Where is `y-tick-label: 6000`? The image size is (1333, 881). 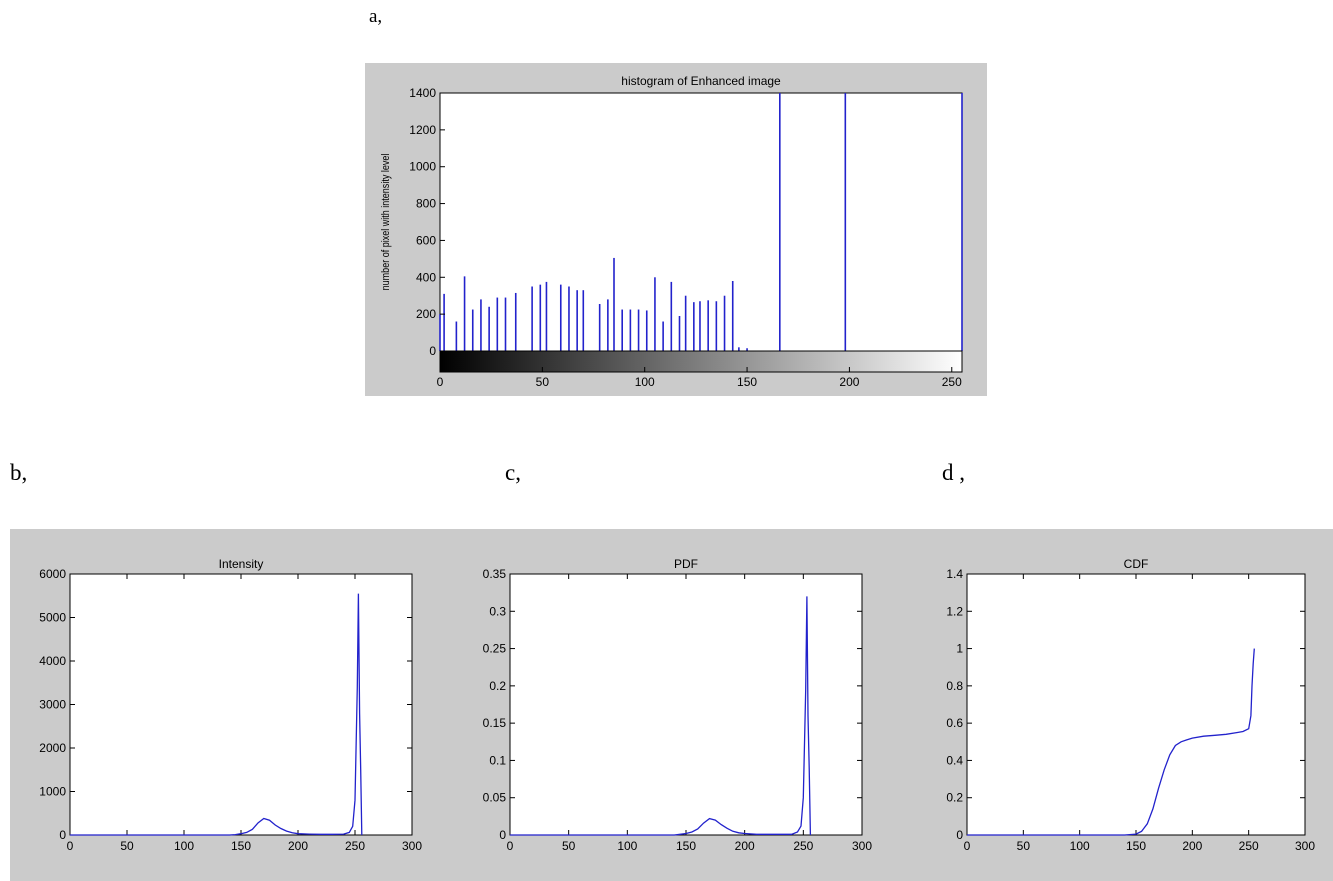
y-tick-label: 6000 is located at coordinates (52, 574).